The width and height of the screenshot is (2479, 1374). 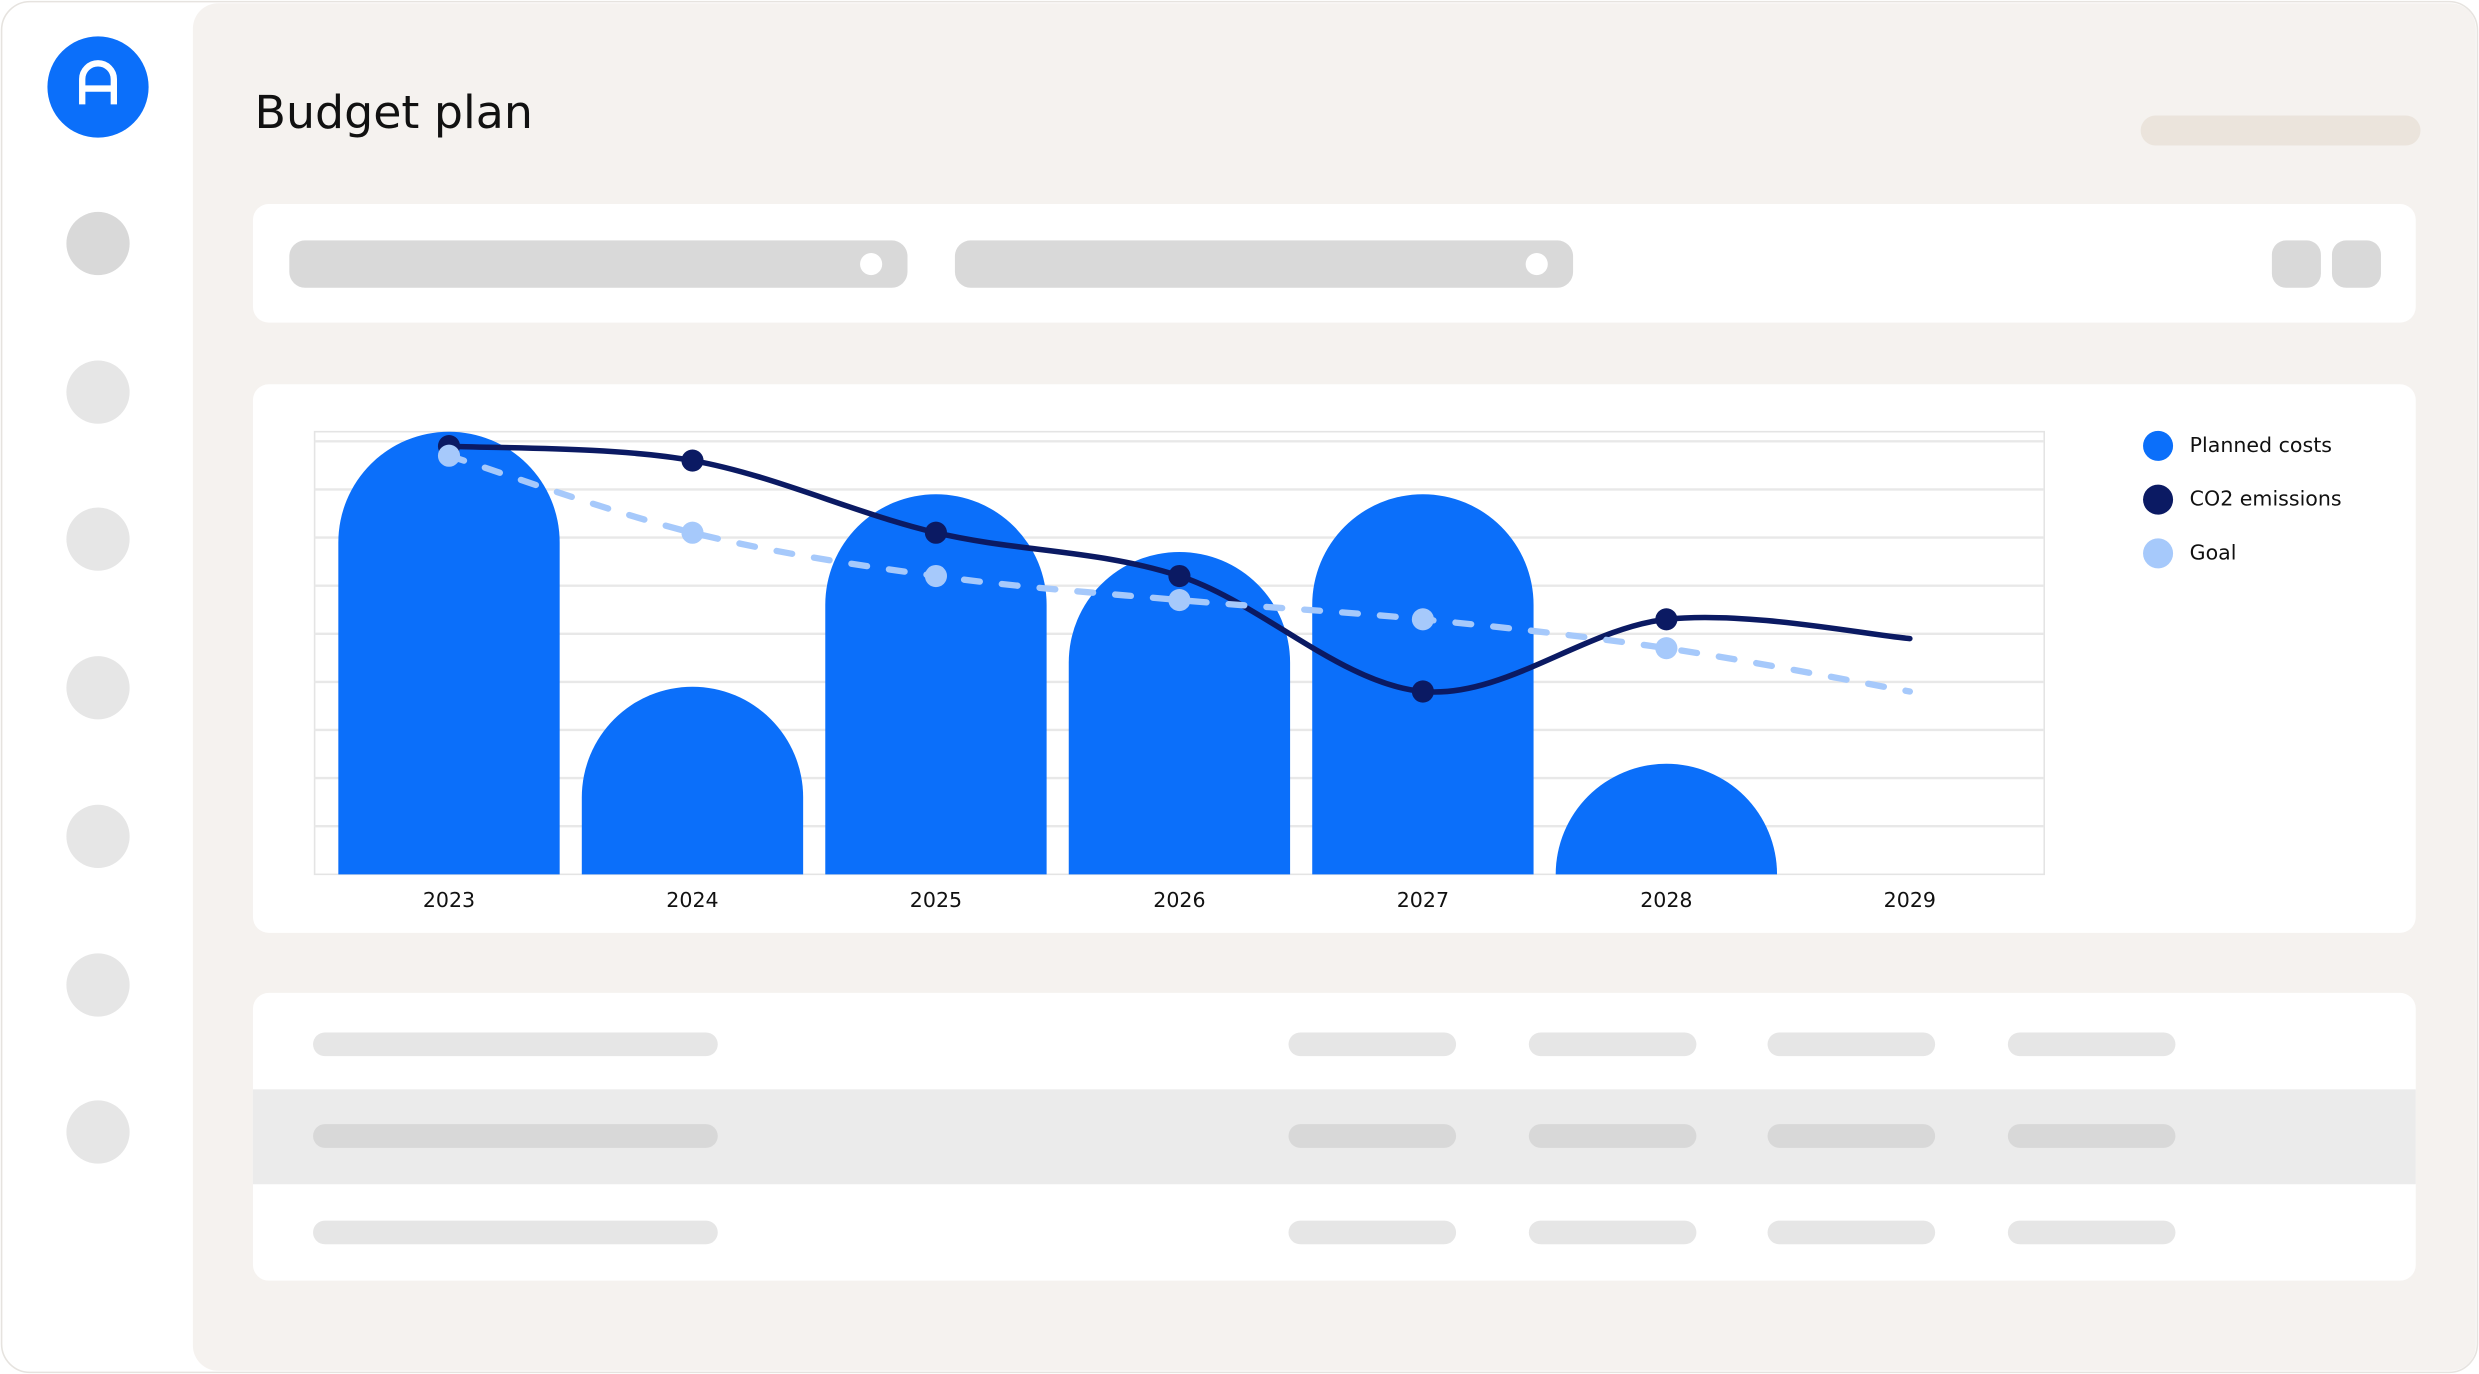 I want to click on legend-label: Goal, so click(x=2213, y=552).